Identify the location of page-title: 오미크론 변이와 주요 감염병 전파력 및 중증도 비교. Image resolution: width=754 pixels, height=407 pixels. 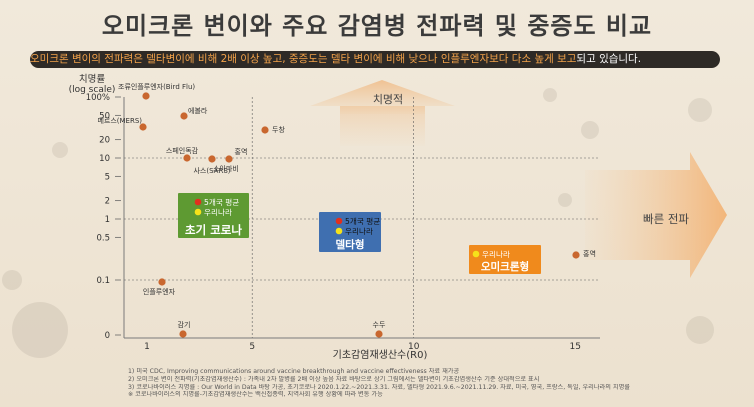
(377, 26).